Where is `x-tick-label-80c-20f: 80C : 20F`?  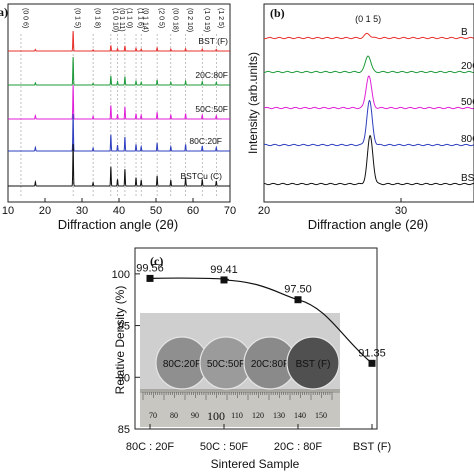
x-tick-label-80c-20f: 80C : 20F is located at coordinates (150, 447).